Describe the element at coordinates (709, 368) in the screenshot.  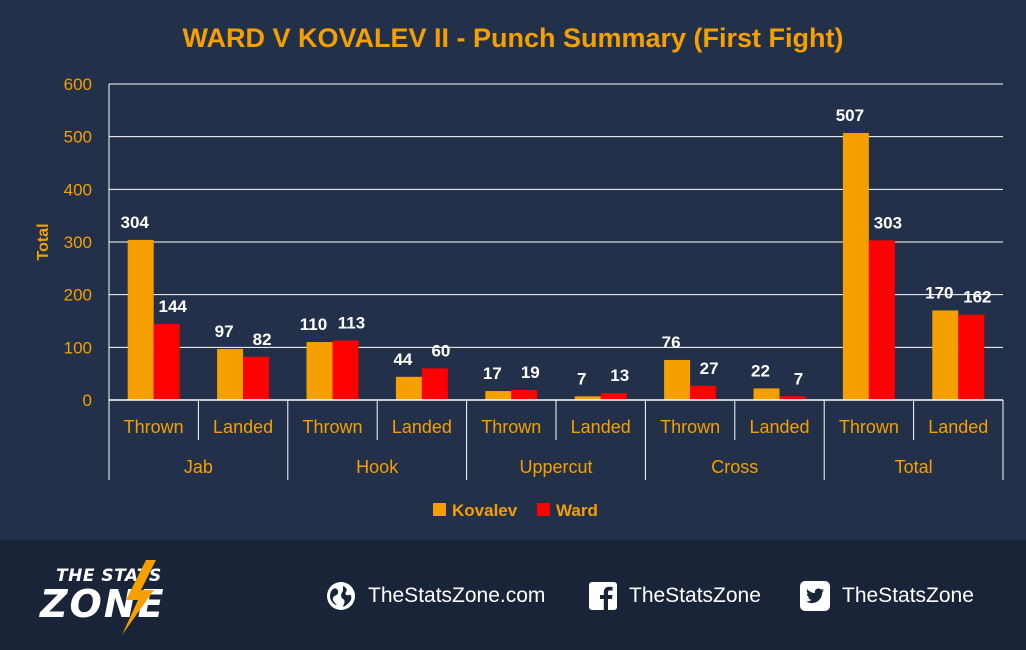
I see `data-label: 27` at that location.